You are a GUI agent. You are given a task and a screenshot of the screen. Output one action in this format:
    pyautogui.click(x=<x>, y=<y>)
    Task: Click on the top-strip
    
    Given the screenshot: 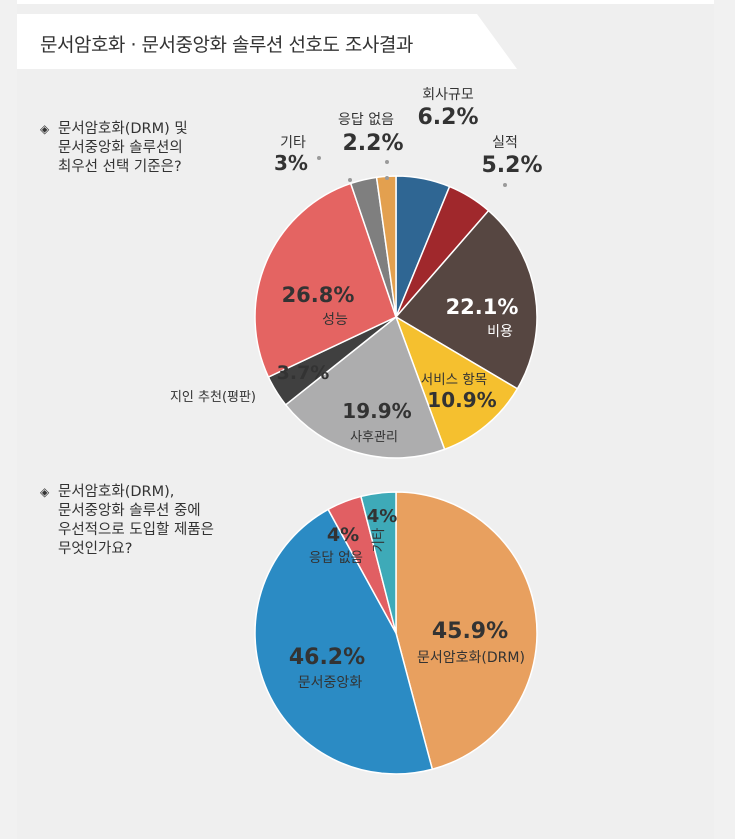 What is the action you would take?
    pyautogui.click(x=365, y=2)
    